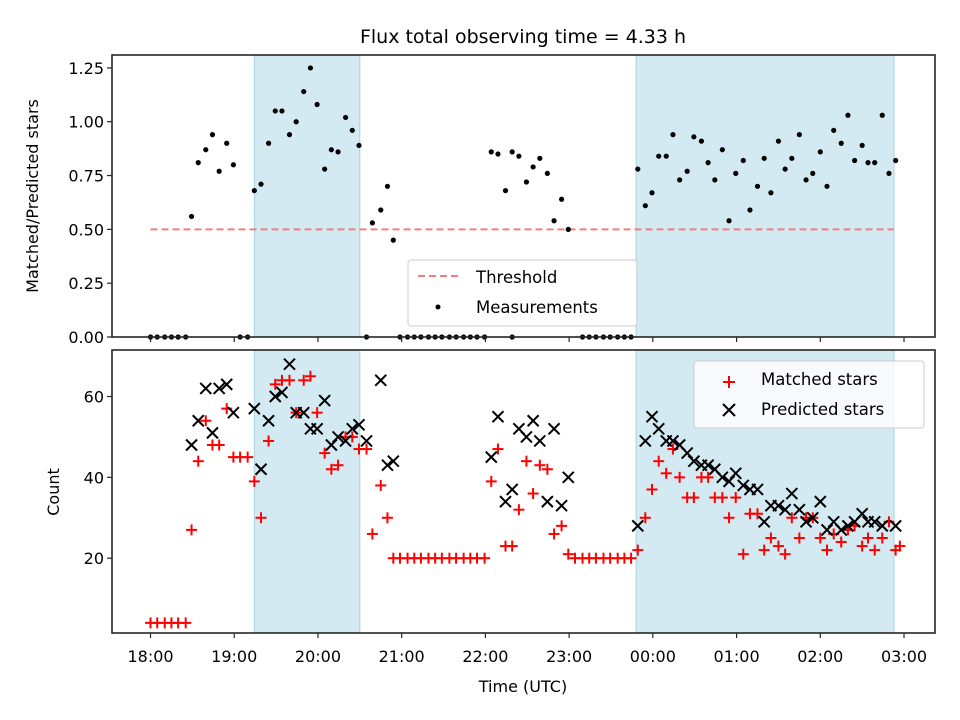  Describe the element at coordinates (86, 122) in the screenshot. I see `y-tick-label: 1.00` at that location.